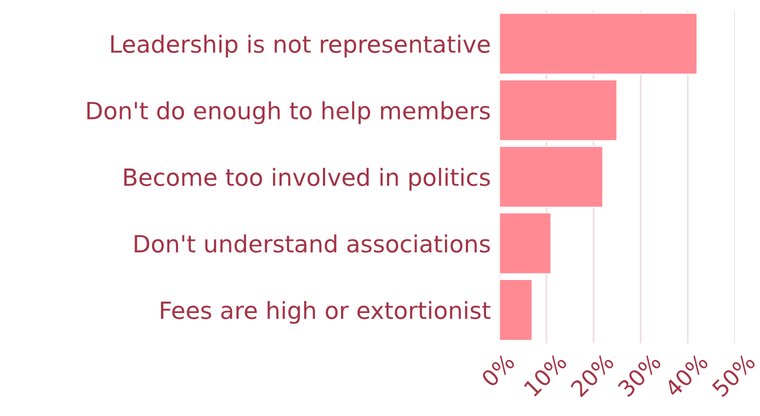 This screenshot has height=416, width=760. What do you see at coordinates (312, 243) in the screenshot?
I see `y-tick-label: Don't understand associations` at bounding box center [312, 243].